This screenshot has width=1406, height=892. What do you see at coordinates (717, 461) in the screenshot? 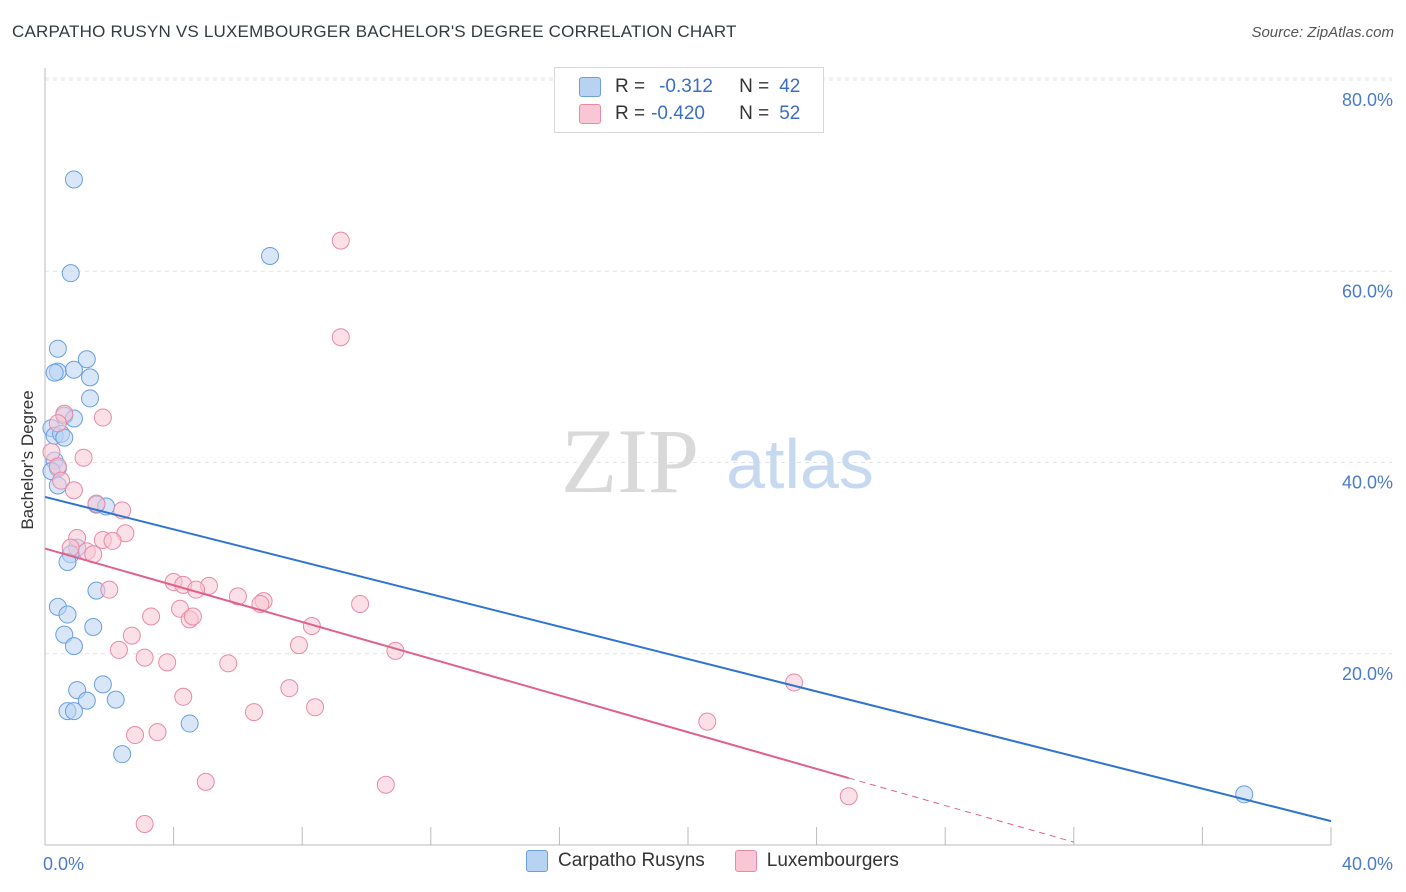
I see `watermark: ZIP atlas` at bounding box center [717, 461].